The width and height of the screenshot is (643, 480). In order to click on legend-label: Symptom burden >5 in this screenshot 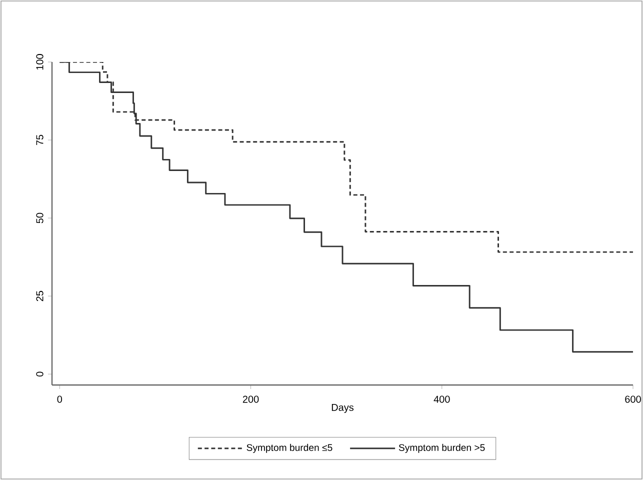, I will do `click(441, 448)`.